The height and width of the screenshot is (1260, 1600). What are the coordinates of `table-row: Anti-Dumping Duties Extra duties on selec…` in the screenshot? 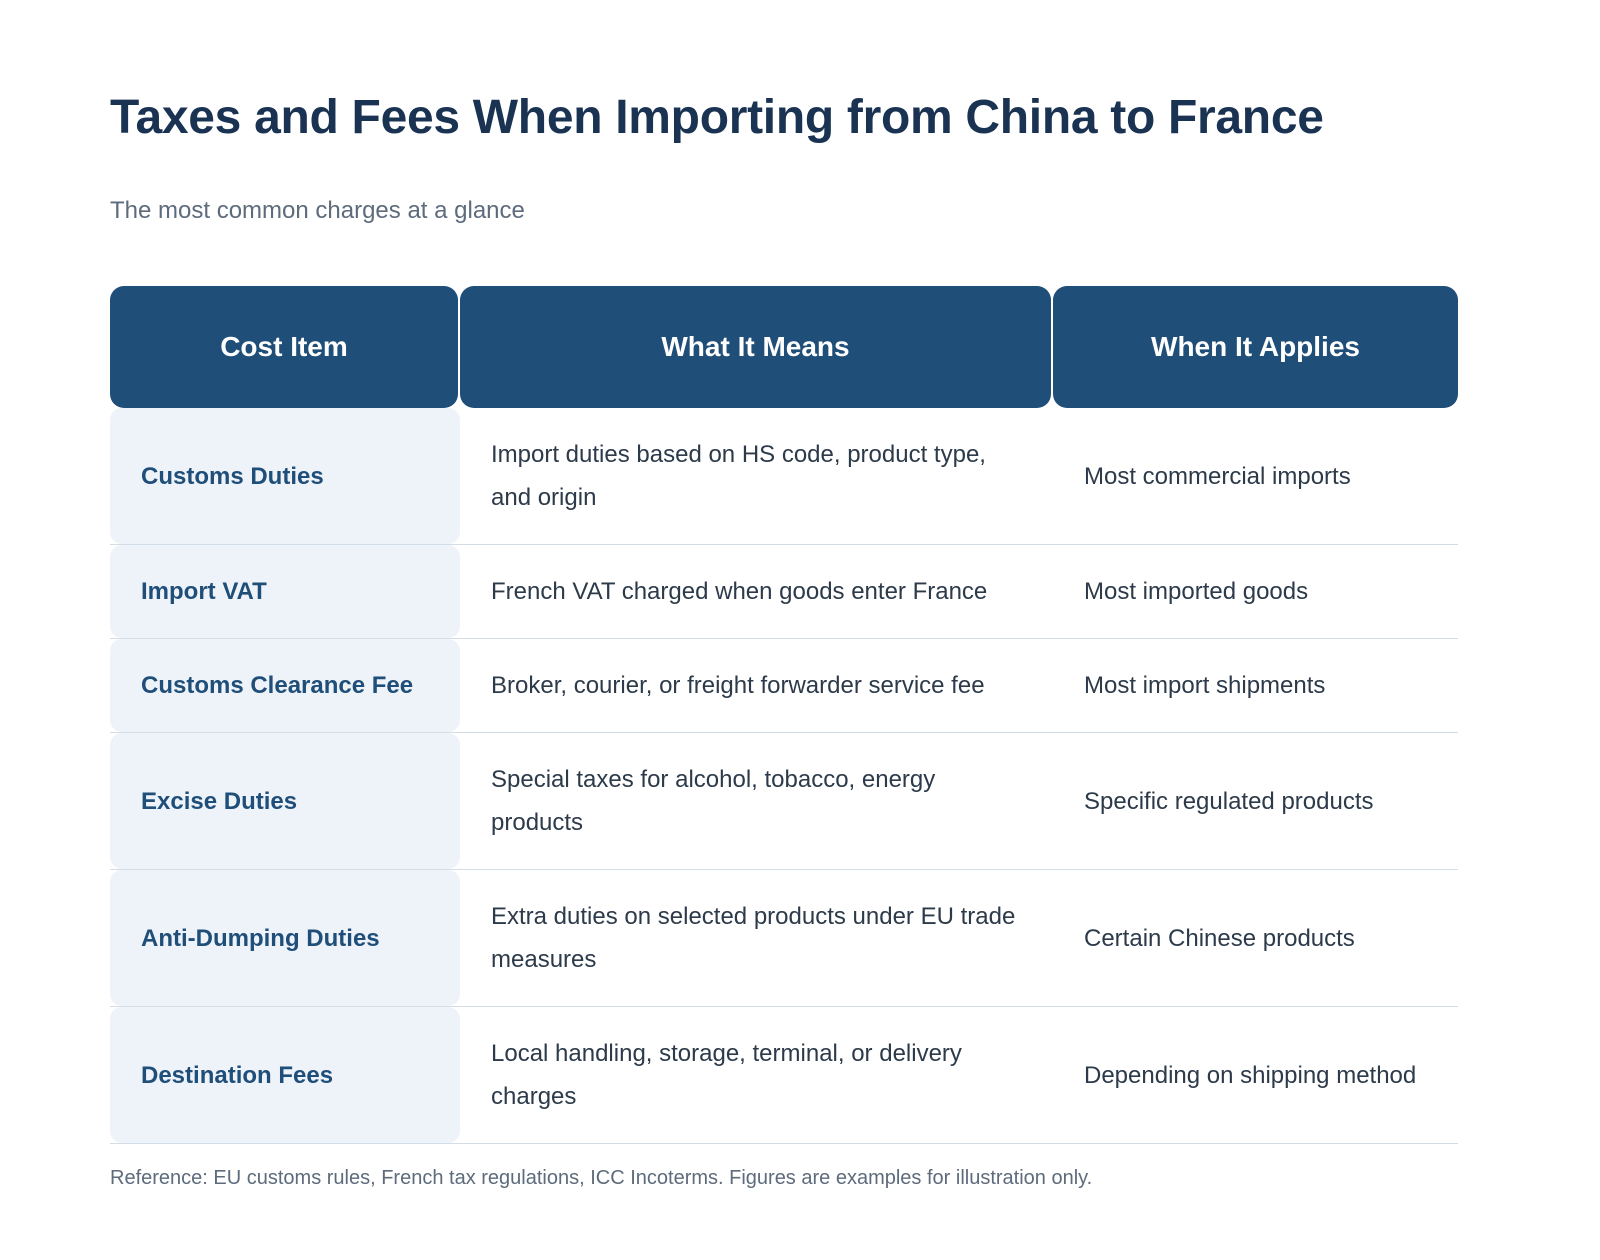 It's located at (784, 938).